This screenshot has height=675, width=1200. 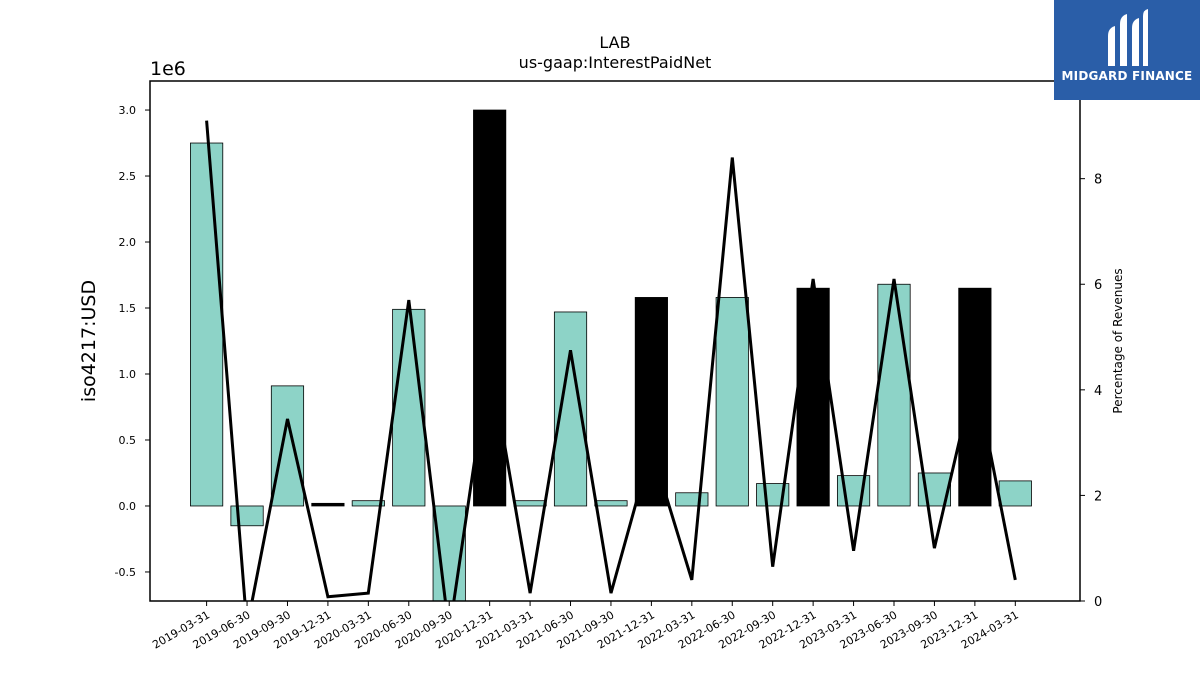 I want to click on y-tick-label: 2.0, so click(x=128, y=242).